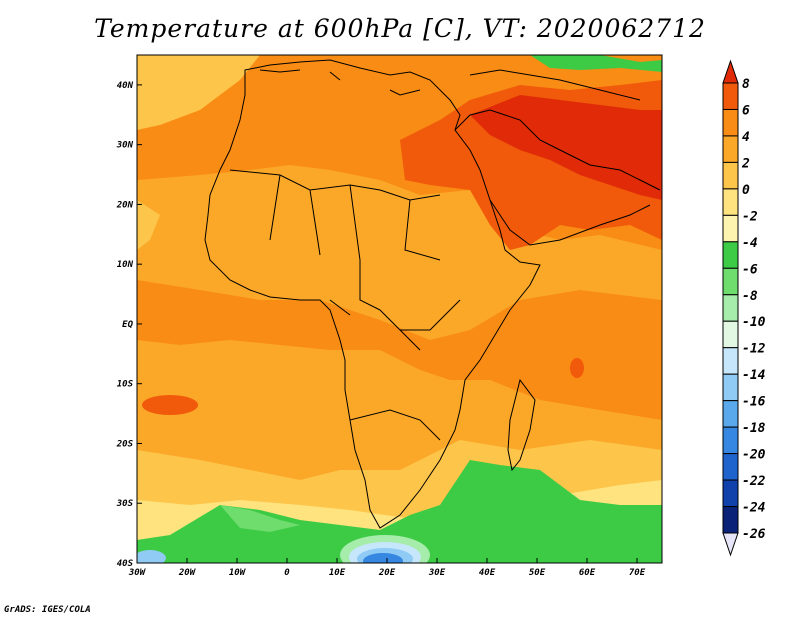 Image resolution: width=800 pixels, height=618 pixels. What do you see at coordinates (287, 573) in the screenshot?
I see `lon-tick-label: 0` at bounding box center [287, 573].